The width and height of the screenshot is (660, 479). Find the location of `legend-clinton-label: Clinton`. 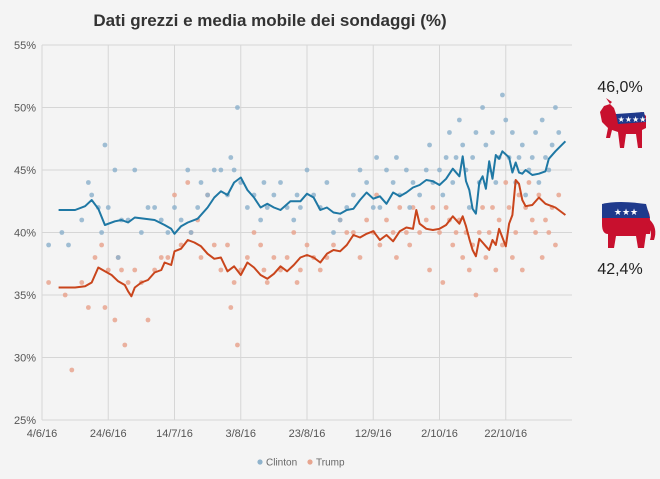

legend-clinton-label: Clinton is located at coordinates (281, 463).